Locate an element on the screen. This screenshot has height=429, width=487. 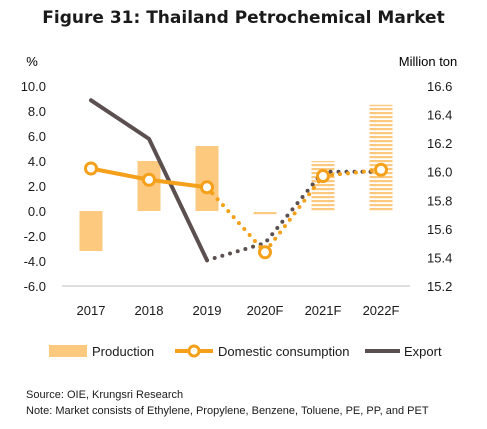
y-left-tick-label: -2.0 is located at coordinates (35, 236).